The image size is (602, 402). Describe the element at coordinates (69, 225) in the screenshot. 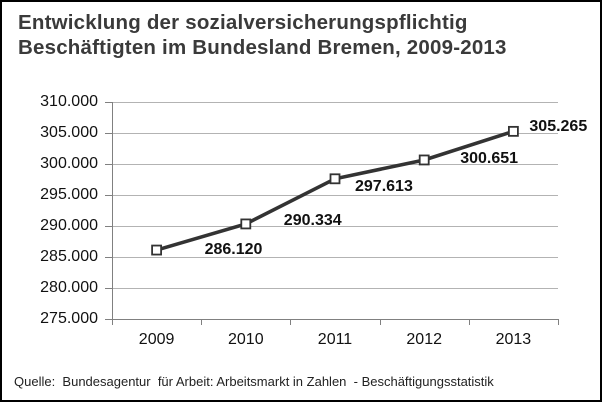

I see `y-axis-label: 290.000` at that location.